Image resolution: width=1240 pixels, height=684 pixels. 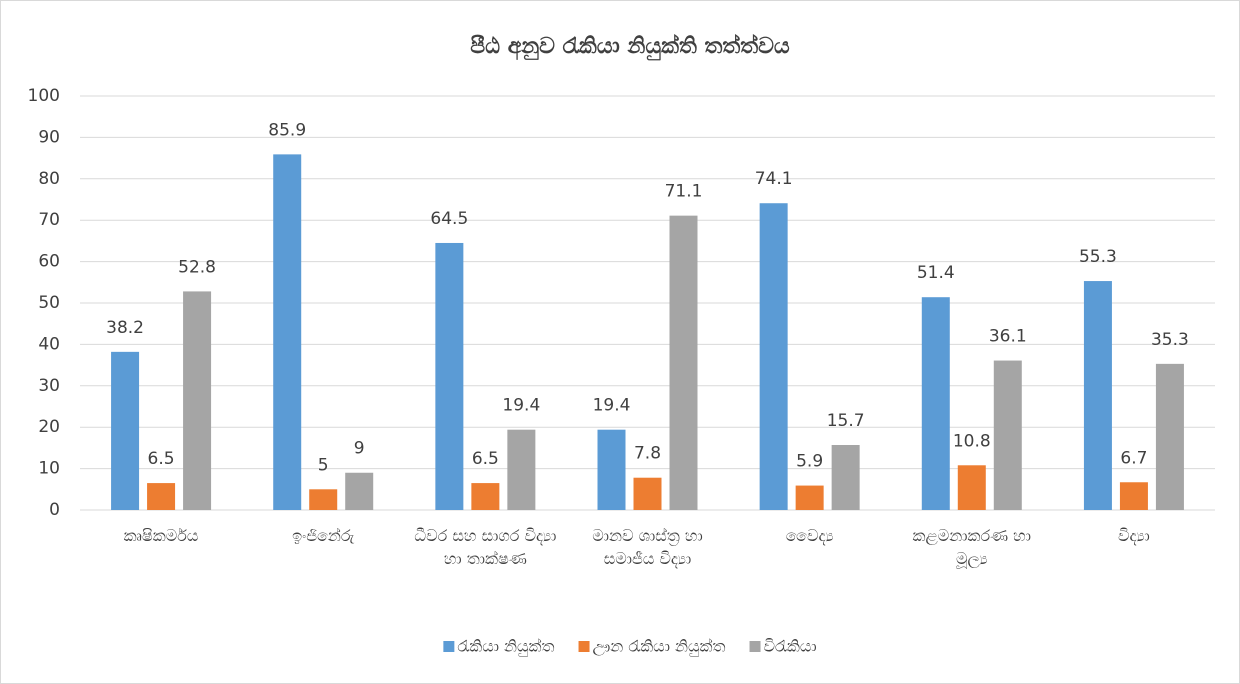 What do you see at coordinates (49, 469) in the screenshot?
I see `y-tick-label: 10` at bounding box center [49, 469].